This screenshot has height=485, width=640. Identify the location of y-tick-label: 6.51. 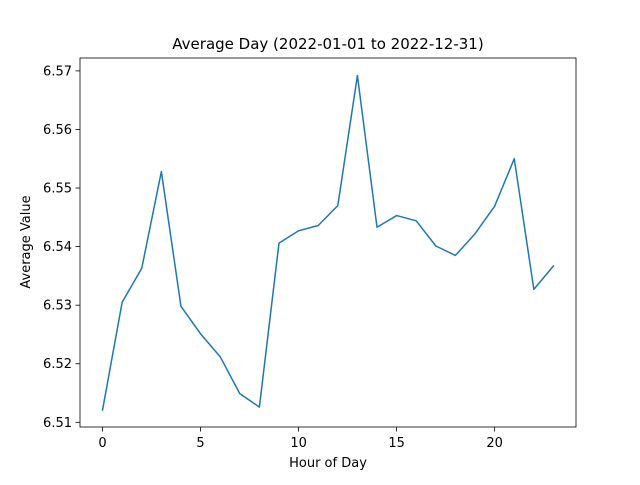
(57, 423).